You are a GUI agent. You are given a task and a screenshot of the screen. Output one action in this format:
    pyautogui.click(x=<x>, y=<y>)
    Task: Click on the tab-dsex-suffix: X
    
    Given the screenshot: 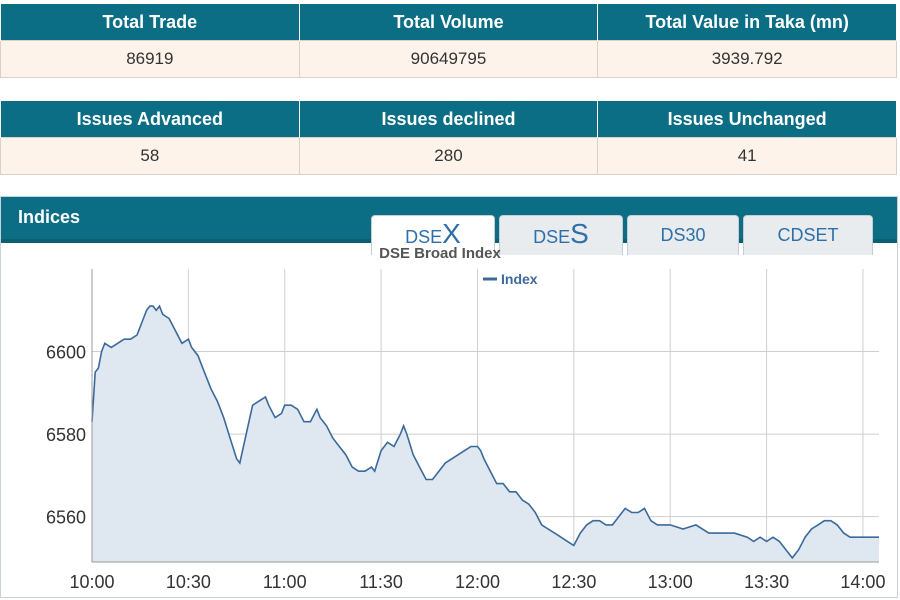 What is the action you would take?
    pyautogui.click(x=451, y=233)
    